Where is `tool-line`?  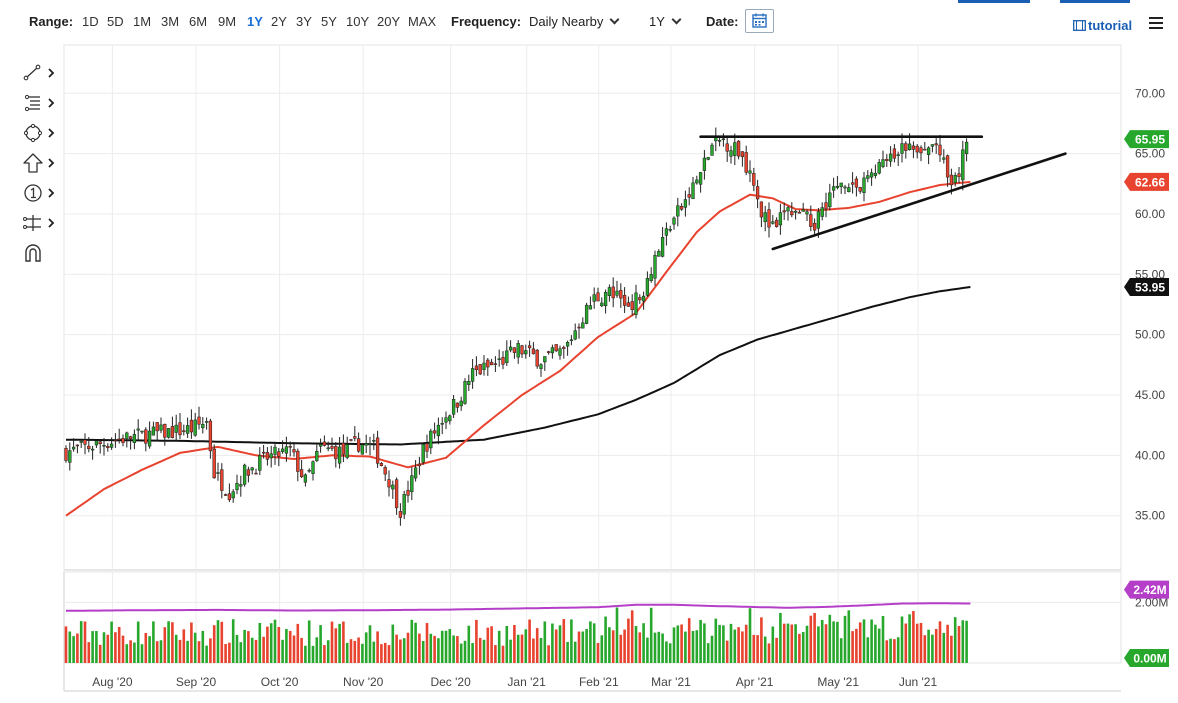 tool-line is located at coordinates (40, 73).